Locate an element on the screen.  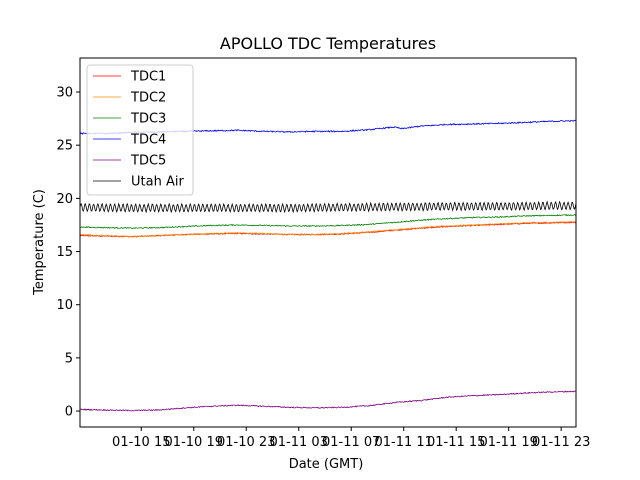
legend-box is located at coordinates (140, 130).